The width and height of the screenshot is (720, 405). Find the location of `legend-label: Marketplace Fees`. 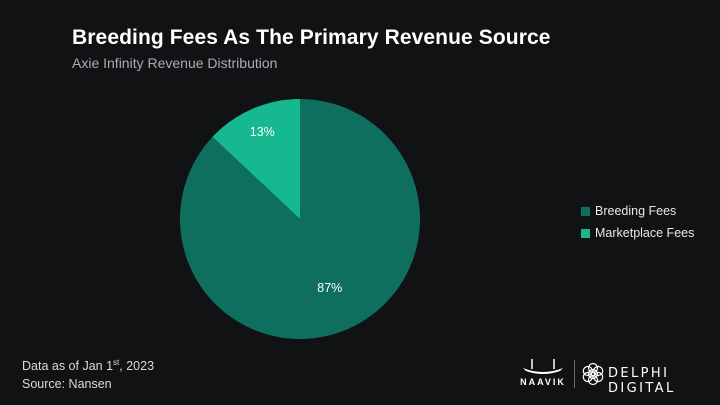

legend-label: Marketplace Fees is located at coordinates (645, 233).